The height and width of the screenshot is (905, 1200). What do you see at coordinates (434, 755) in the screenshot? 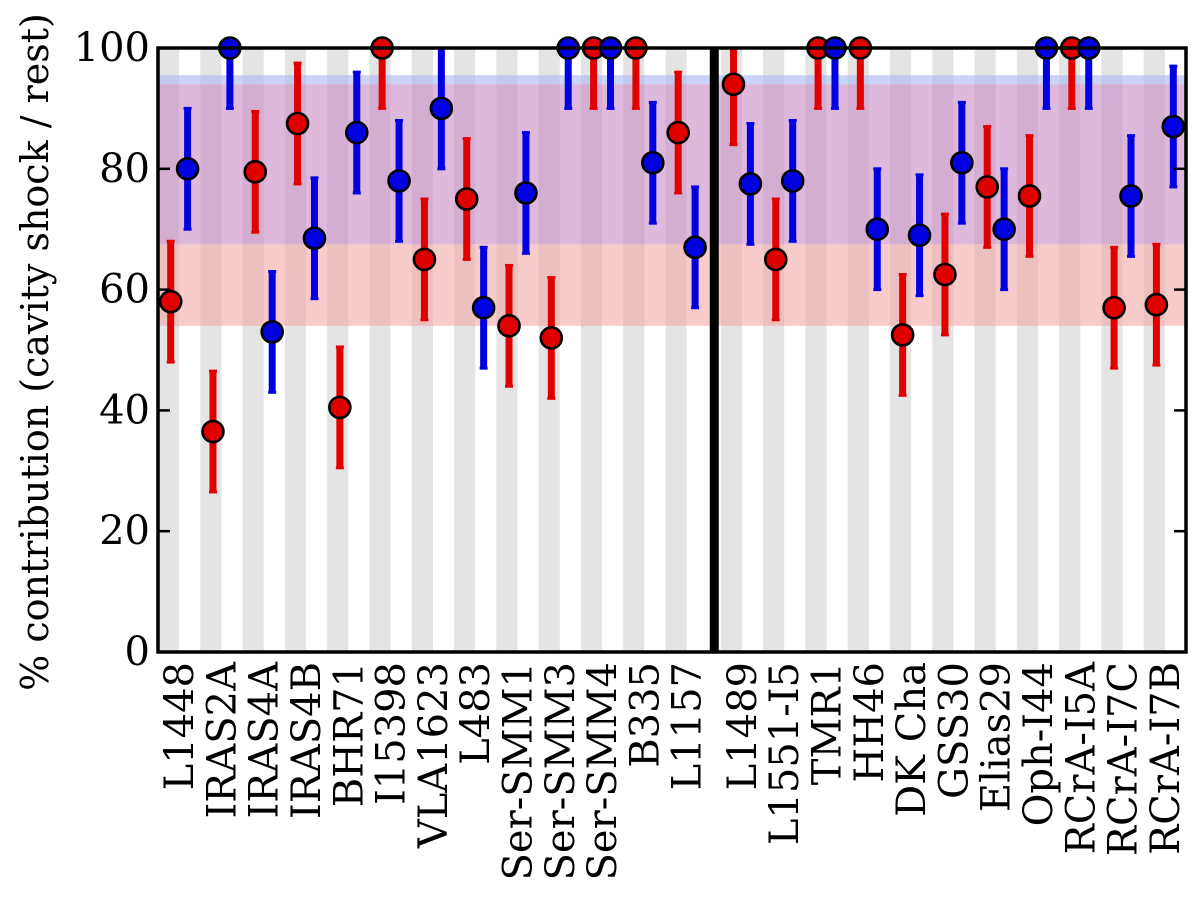
I see `x-category-label: VLA1623` at bounding box center [434, 755].